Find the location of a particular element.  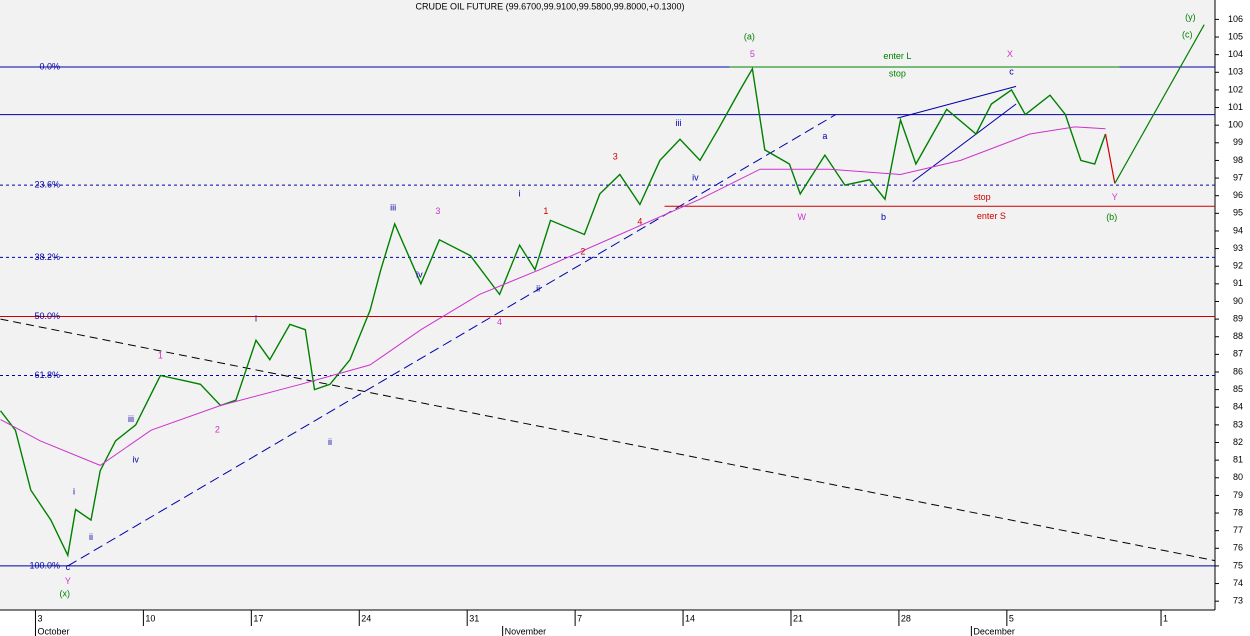

x-tick-label: 31 is located at coordinates (474, 618).